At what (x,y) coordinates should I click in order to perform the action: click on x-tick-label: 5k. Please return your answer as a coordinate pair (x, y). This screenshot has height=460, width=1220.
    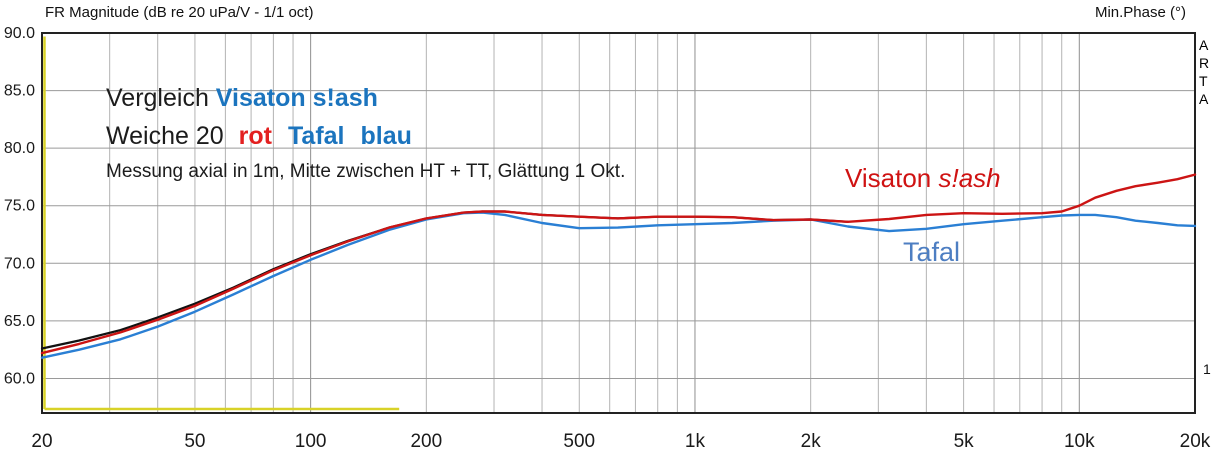
    Looking at the image, I should click on (964, 441).